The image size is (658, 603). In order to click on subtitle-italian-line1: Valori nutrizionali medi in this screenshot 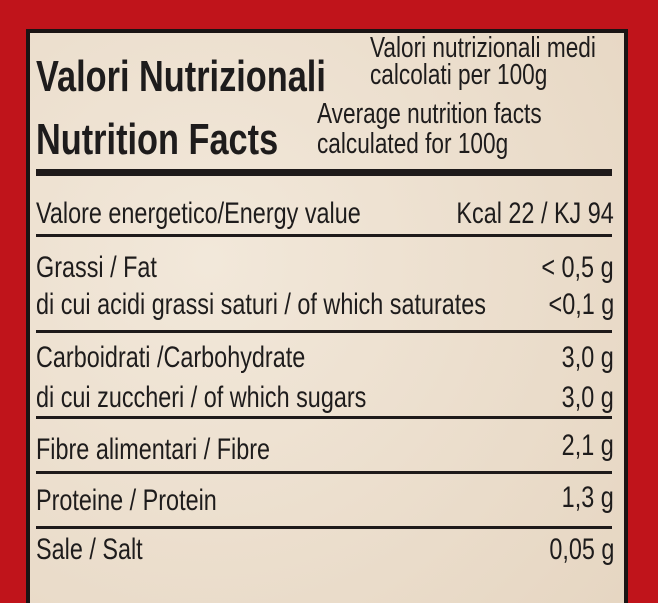, I will do `click(483, 48)`.